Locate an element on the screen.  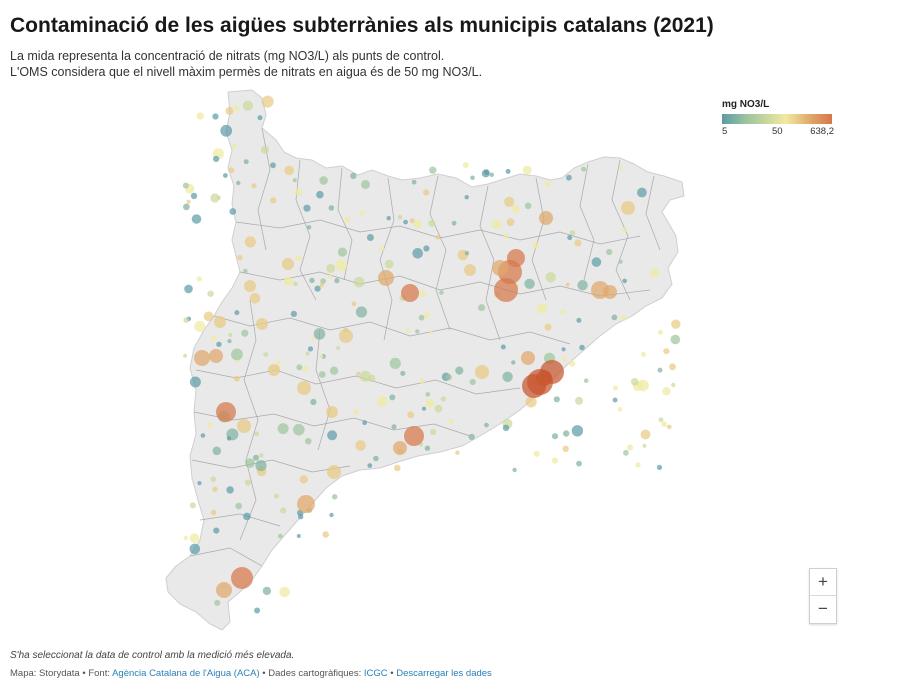
zoom-out-button: − is located at coordinates (823, 608).